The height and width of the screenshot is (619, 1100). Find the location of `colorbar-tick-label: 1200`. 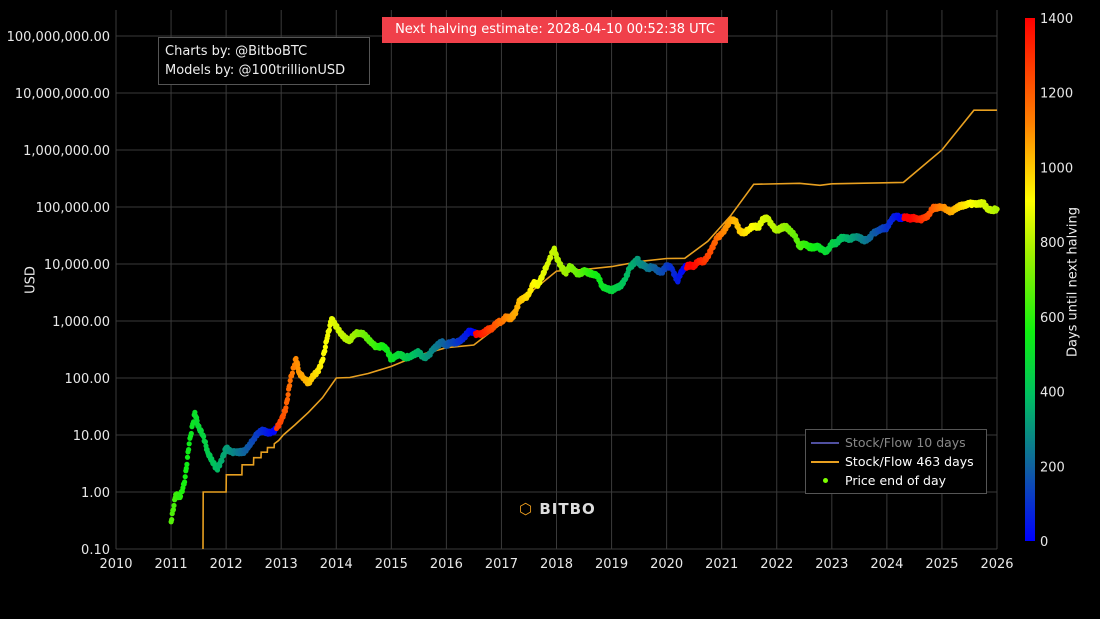

colorbar-tick-label: 1200 is located at coordinates (1056, 94).